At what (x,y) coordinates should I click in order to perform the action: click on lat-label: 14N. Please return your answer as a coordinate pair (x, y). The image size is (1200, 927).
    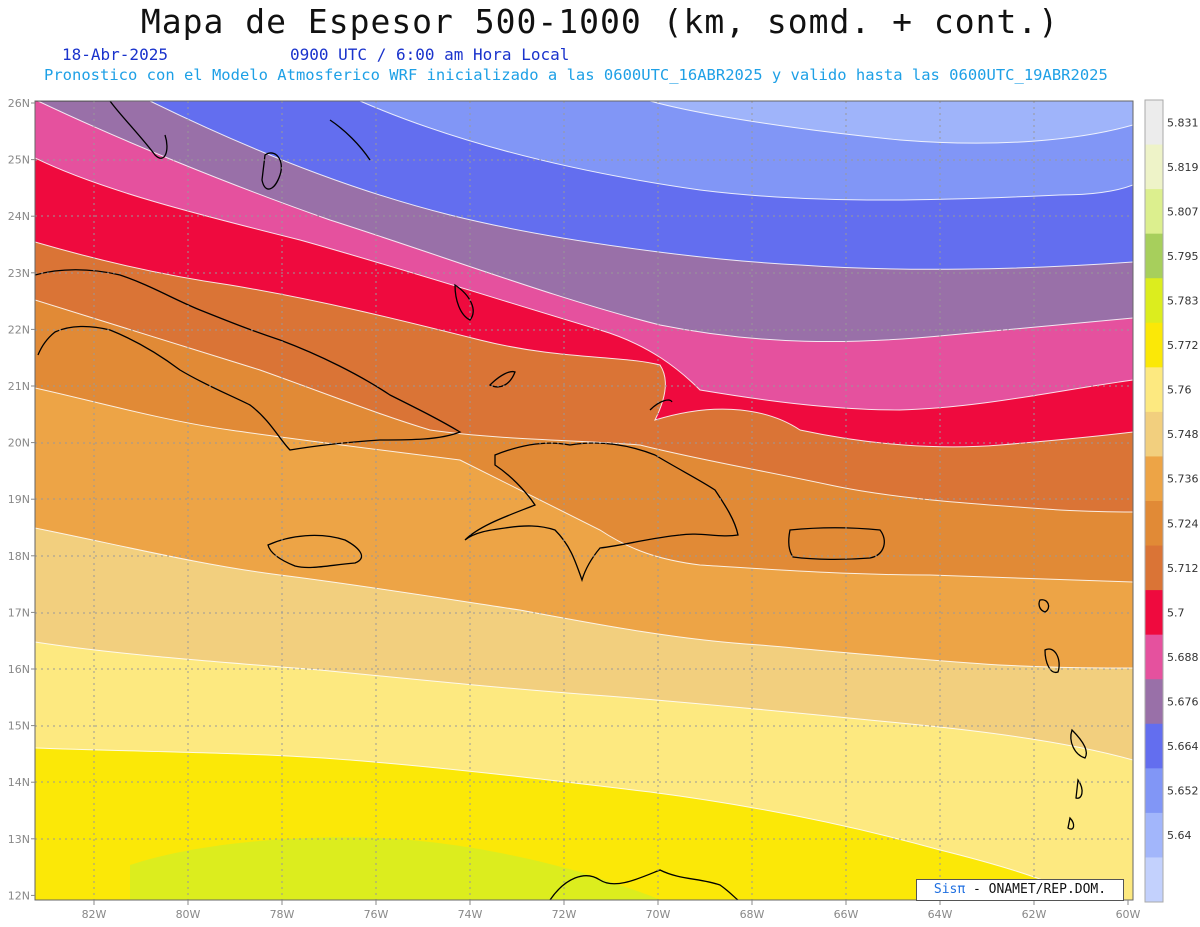
    Looking at the image, I should click on (19, 782).